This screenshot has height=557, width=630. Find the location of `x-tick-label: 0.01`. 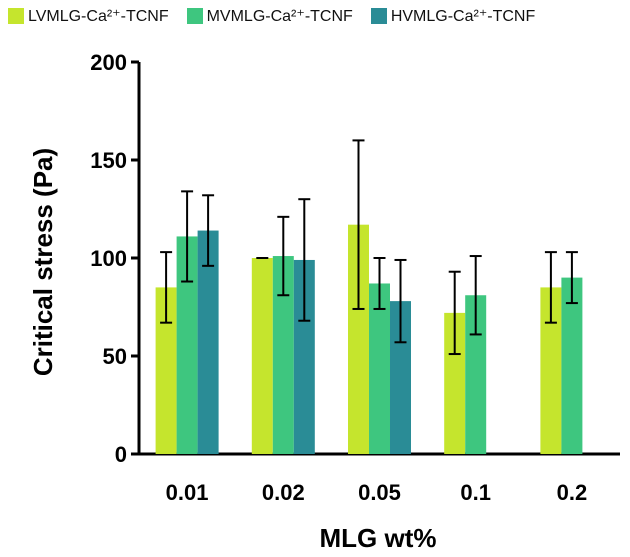

x-tick-label: 0.01 is located at coordinates (187, 492).